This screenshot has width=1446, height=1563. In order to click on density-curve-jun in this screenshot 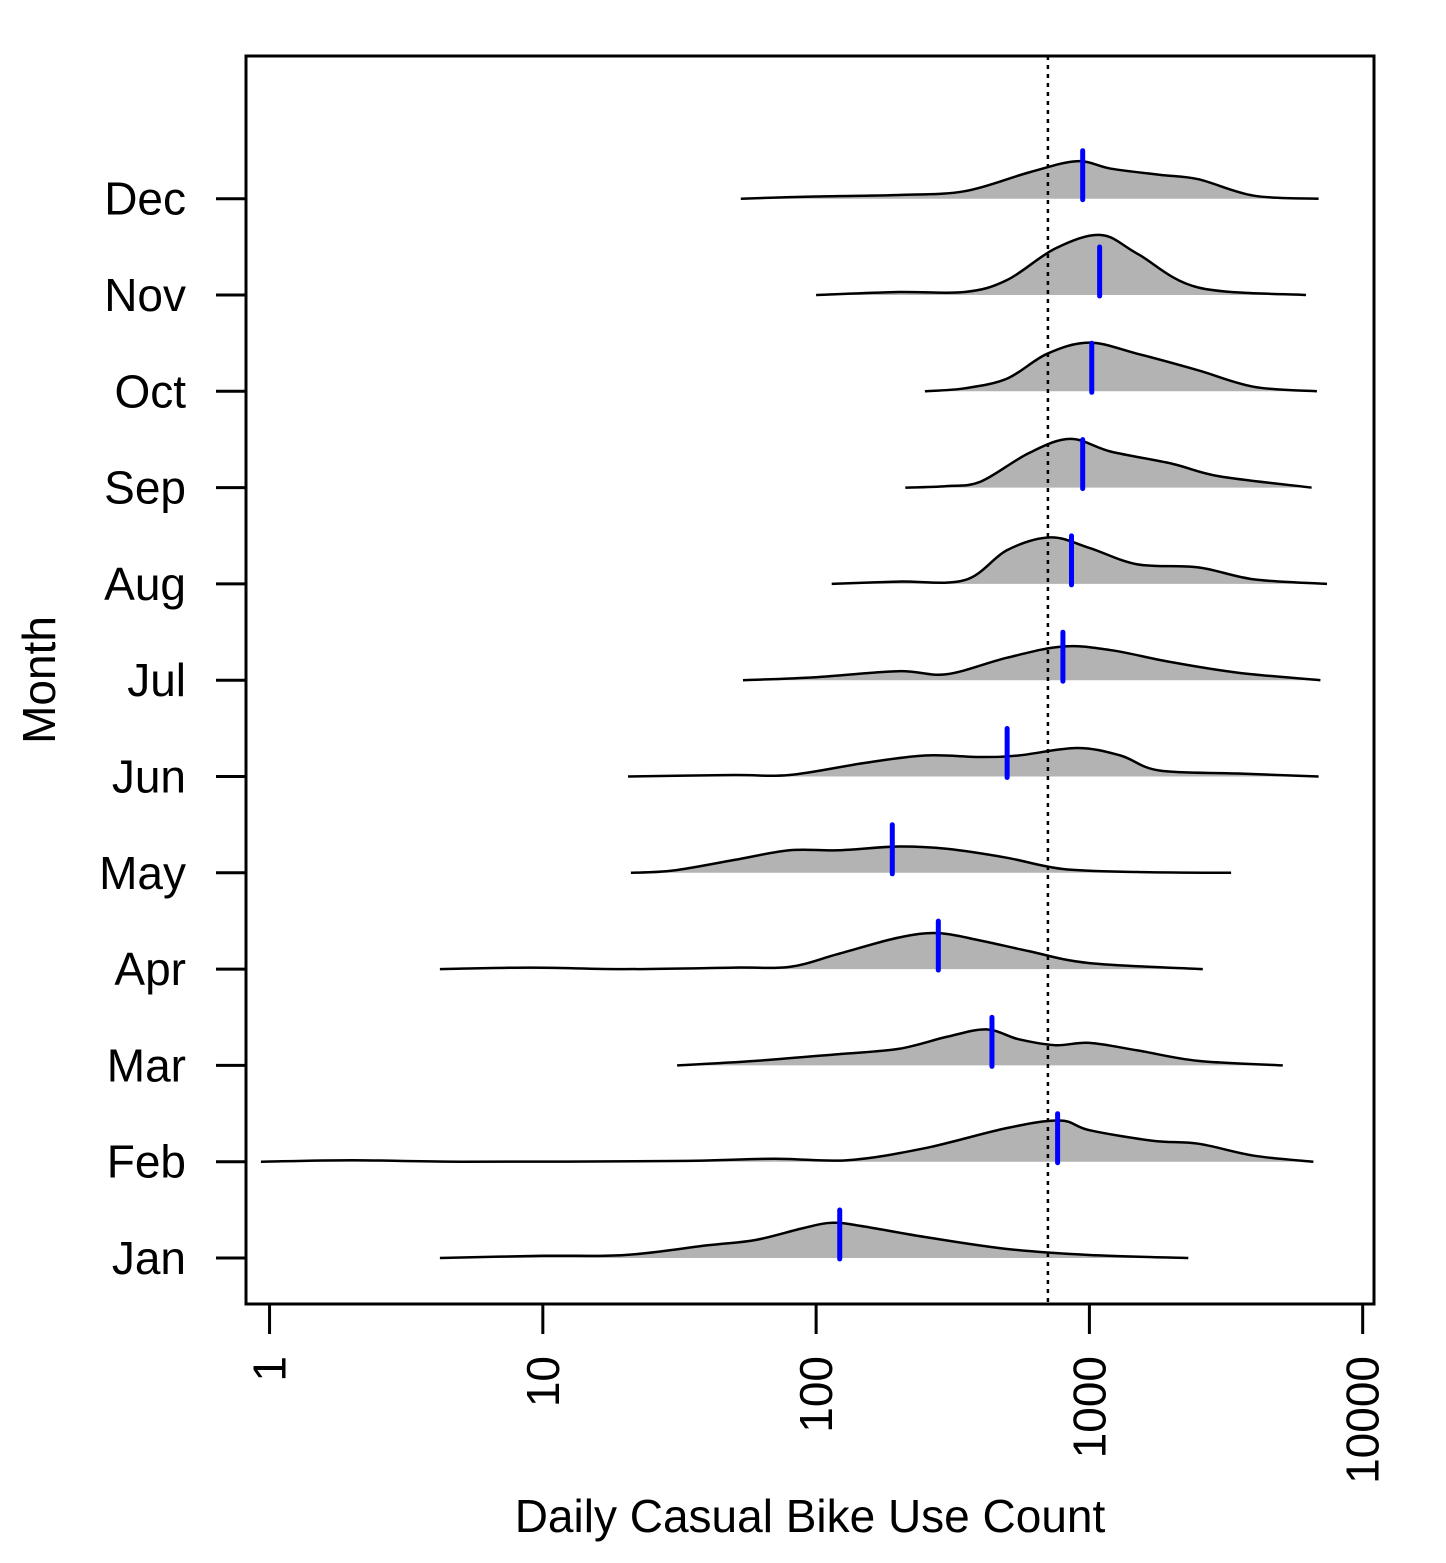, I will do `click(973, 762)`.